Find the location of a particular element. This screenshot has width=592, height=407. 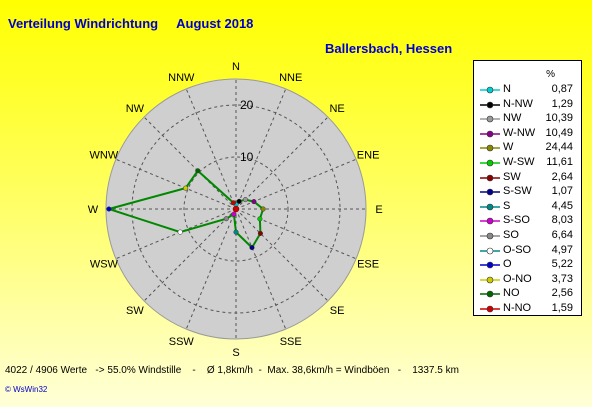

grid-spoke-SSE is located at coordinates (261, 269).